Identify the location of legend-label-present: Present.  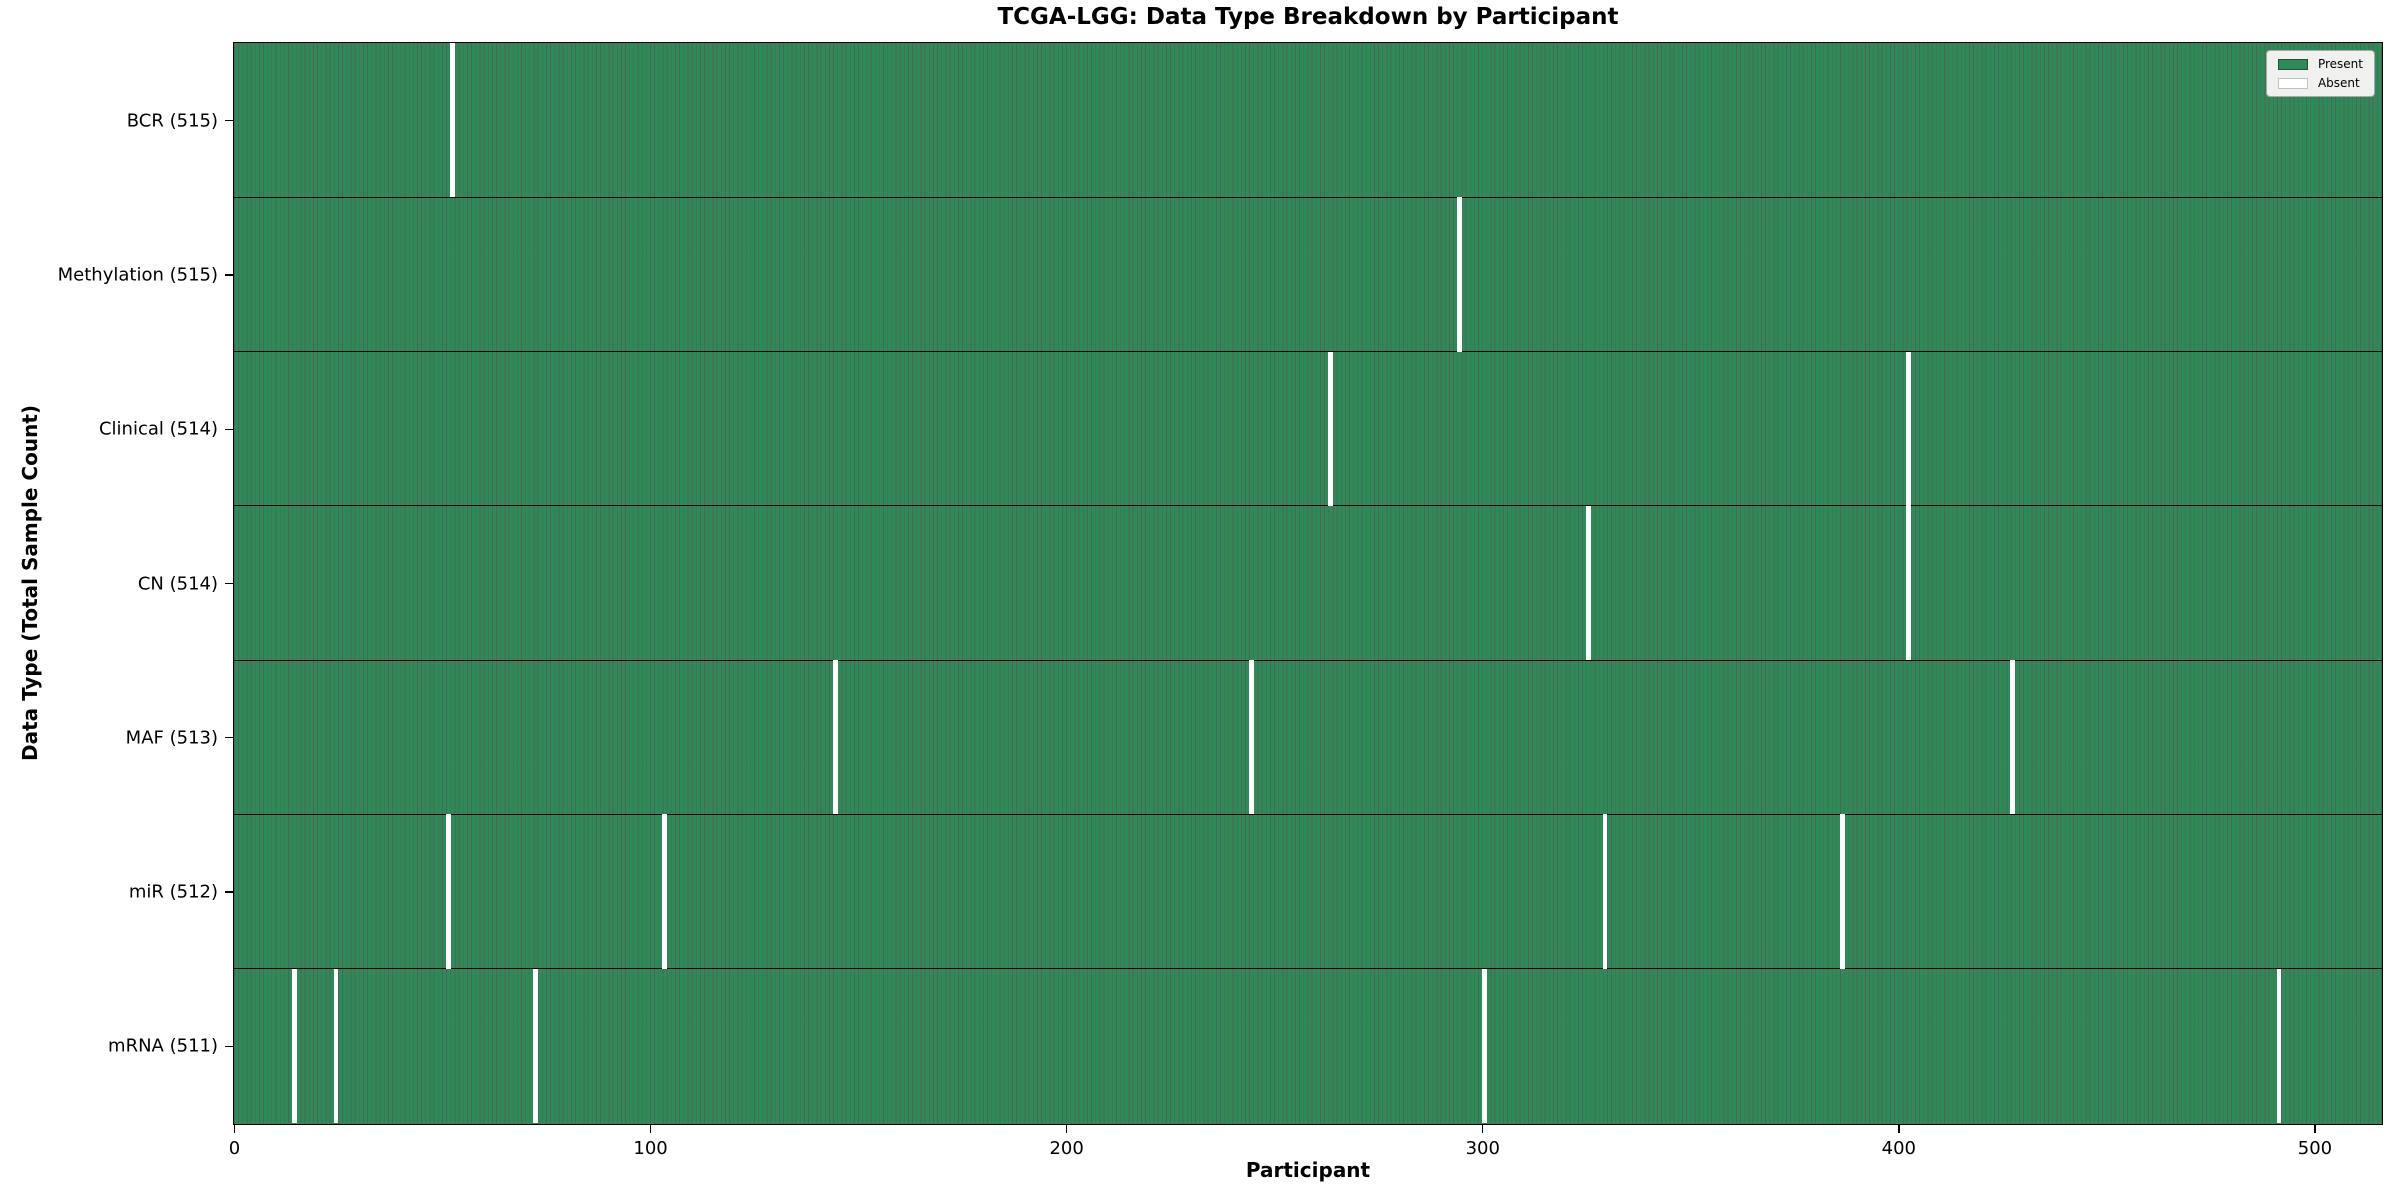
(2340, 64).